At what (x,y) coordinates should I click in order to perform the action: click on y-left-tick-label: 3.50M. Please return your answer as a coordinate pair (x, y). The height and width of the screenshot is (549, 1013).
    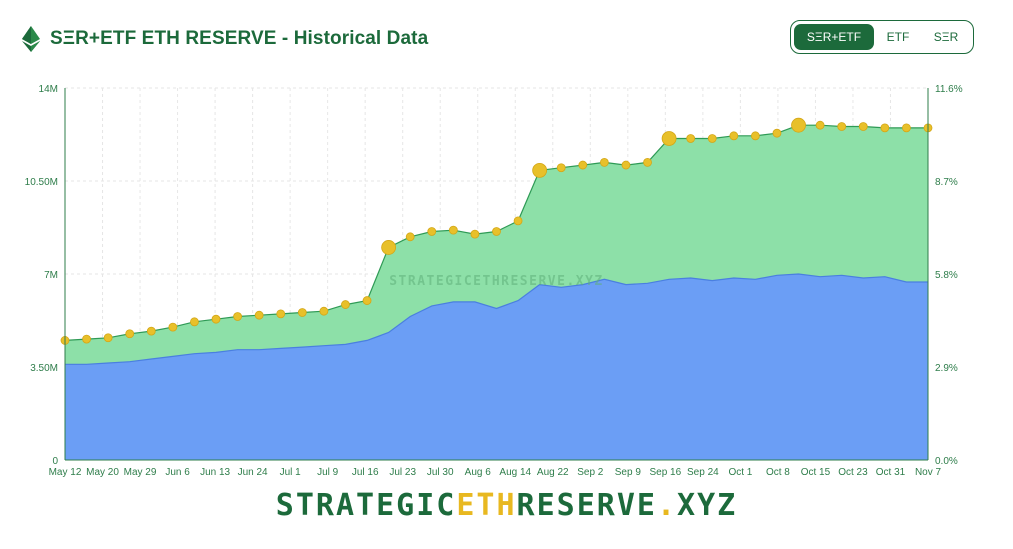
    Looking at the image, I should click on (44, 368).